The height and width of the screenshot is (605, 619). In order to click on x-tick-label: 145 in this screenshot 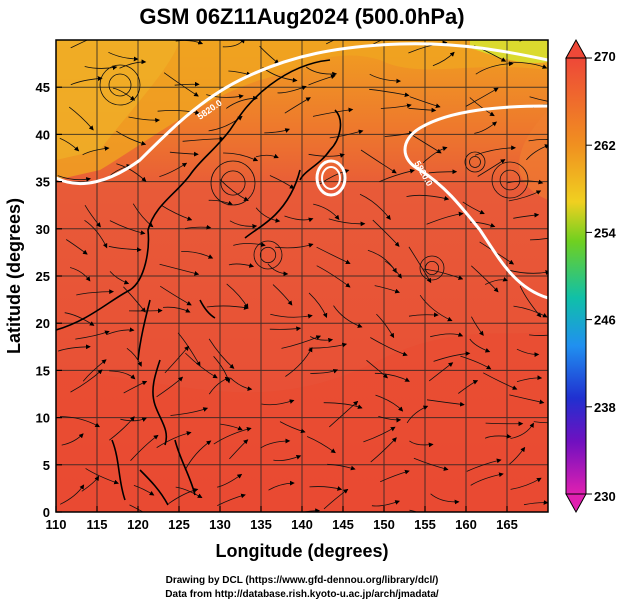, I will do `click(343, 524)`.